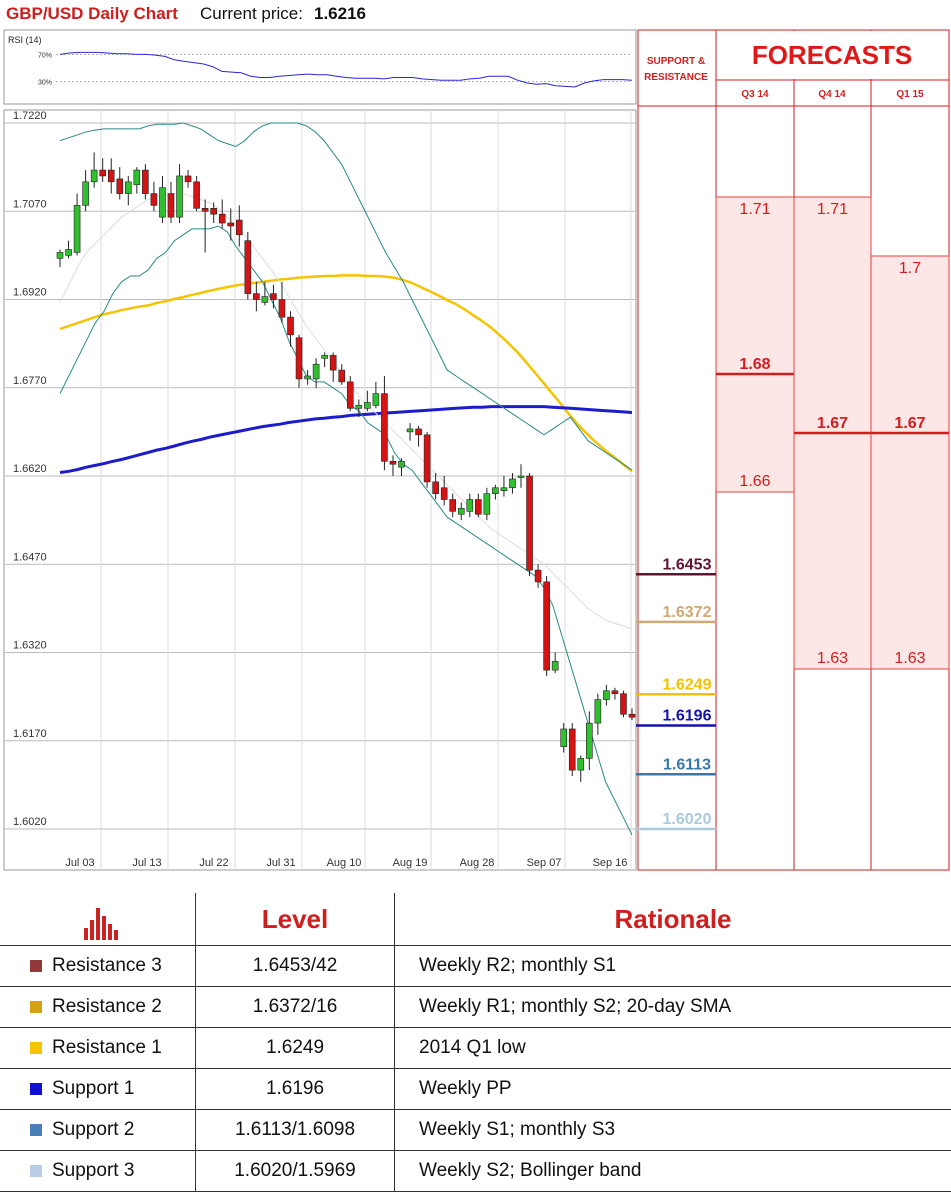 The width and height of the screenshot is (951, 1193). I want to click on level-name: Resistance 3, so click(107, 965).